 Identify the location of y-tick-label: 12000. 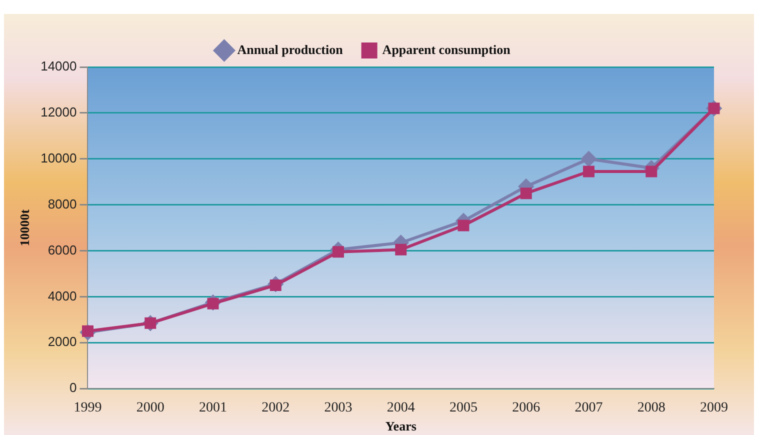
(58, 112).